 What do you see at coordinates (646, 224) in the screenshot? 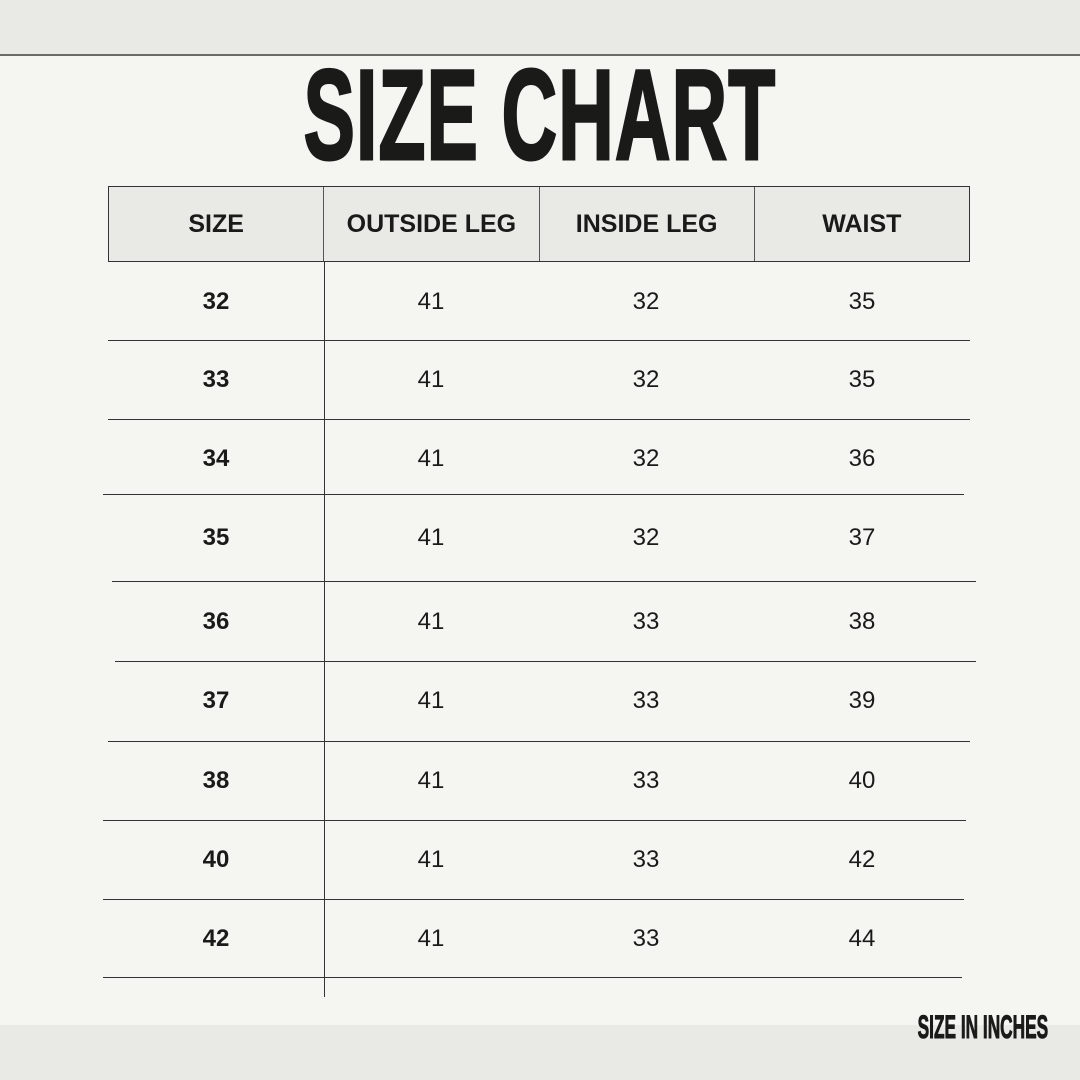
I see `header-inside-leg: INSIDE LEG` at bounding box center [646, 224].